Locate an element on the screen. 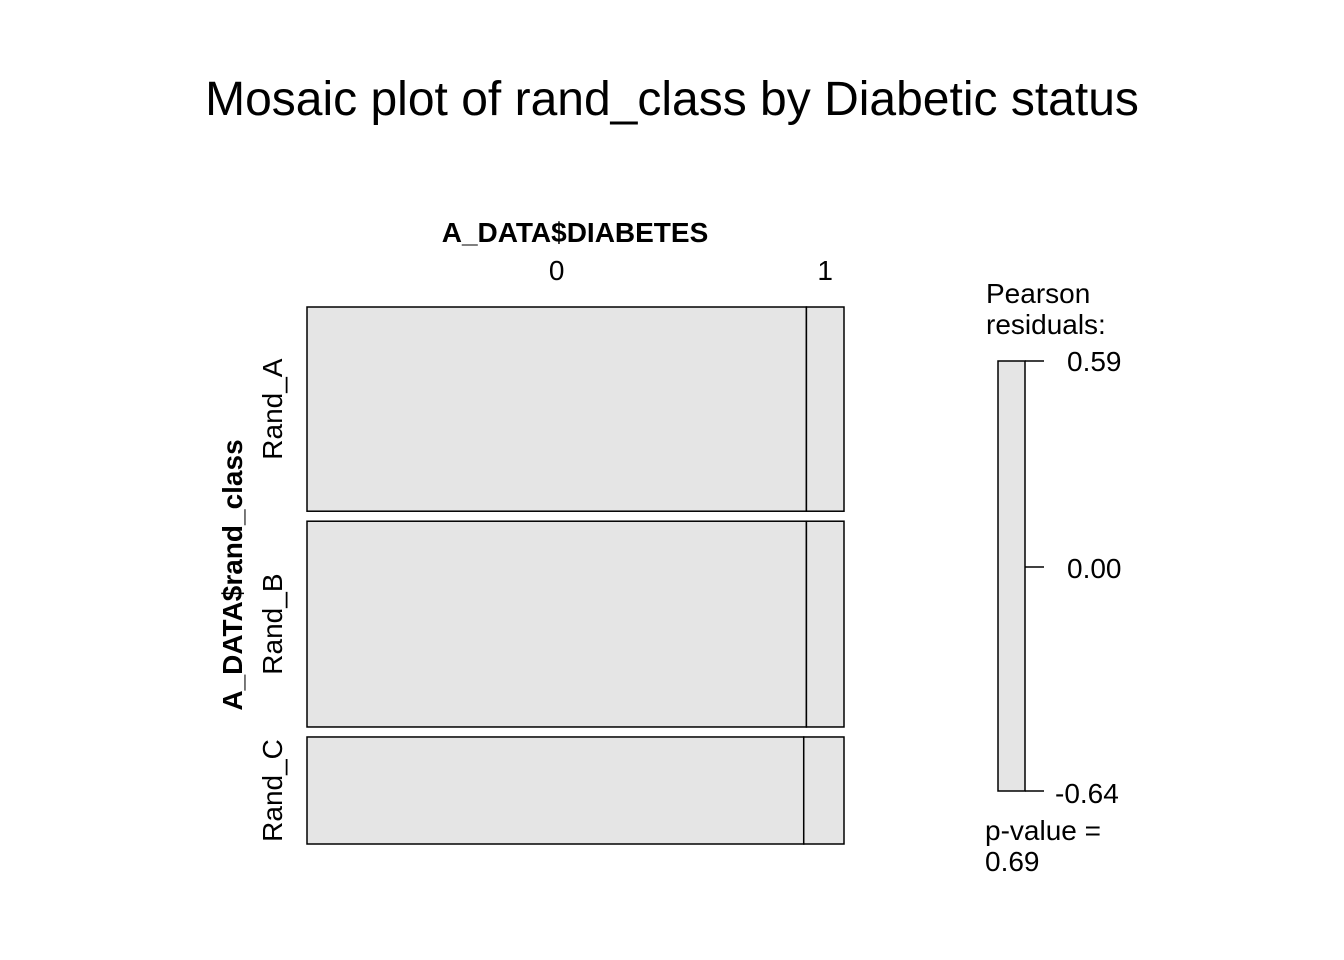 This screenshot has height=960, width=1344. pvalue-line-1: p-value = is located at coordinates (1043, 830).